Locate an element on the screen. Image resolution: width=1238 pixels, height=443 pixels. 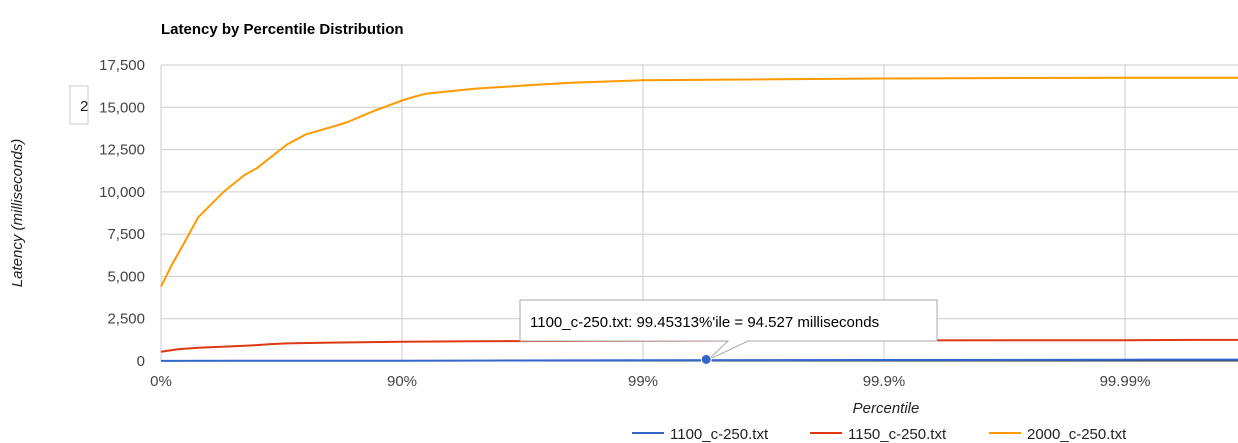
x-tick-label: 99% is located at coordinates (643, 381).